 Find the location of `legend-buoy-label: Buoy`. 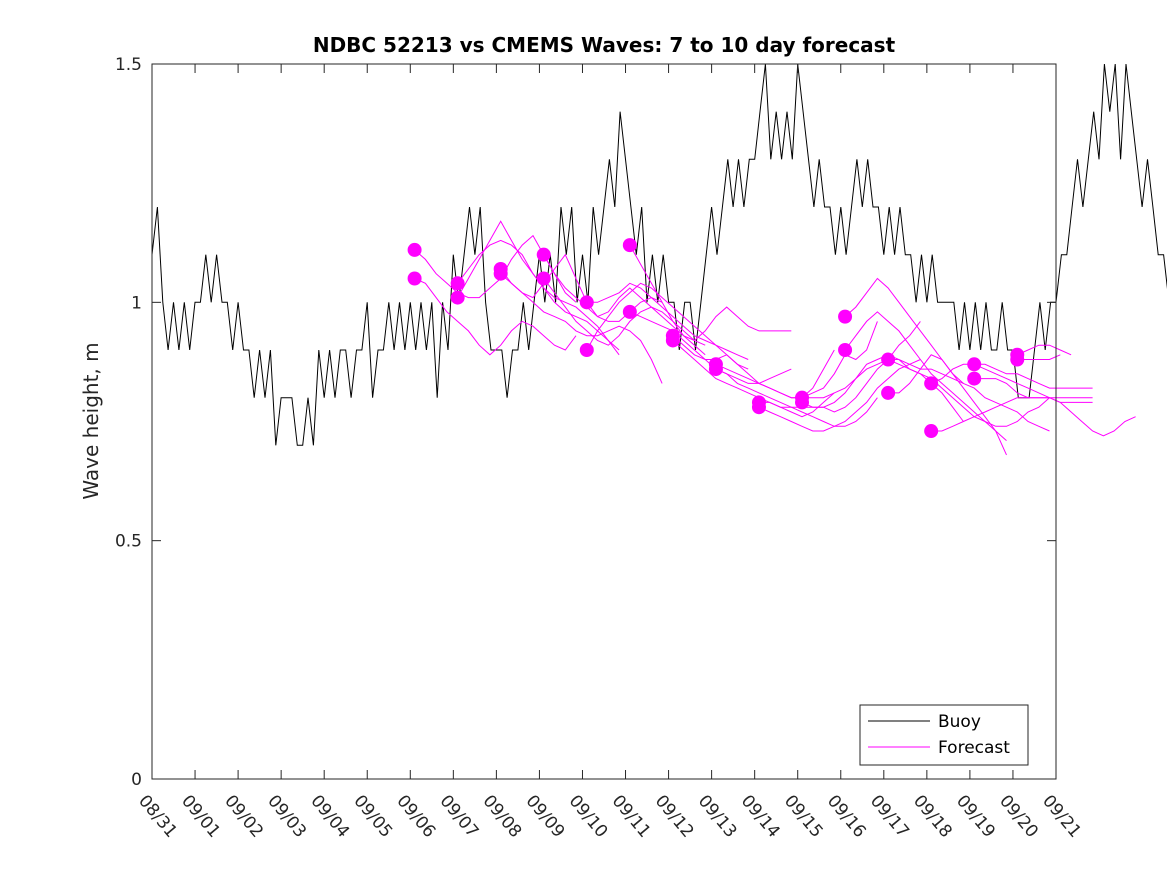

legend-buoy-label: Buoy is located at coordinates (959, 722).